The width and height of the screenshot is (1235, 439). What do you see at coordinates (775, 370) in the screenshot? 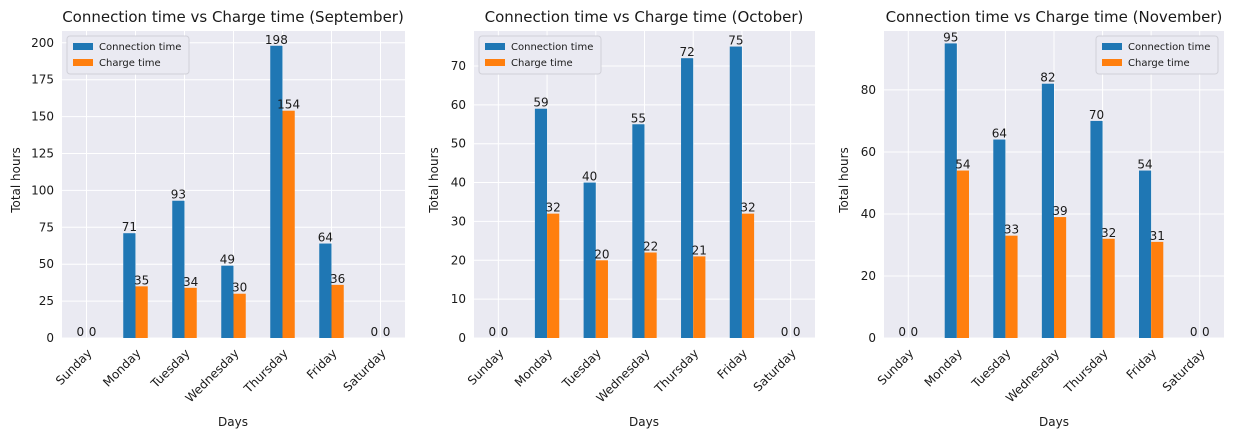
I see `x-tick-label: Saturday` at bounding box center [775, 370].